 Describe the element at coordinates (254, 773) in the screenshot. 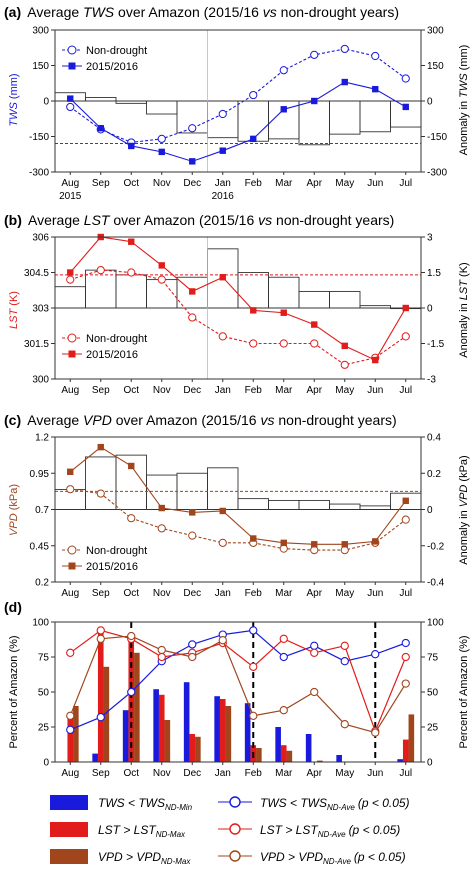

I see `x-tick-label: Feb` at that location.